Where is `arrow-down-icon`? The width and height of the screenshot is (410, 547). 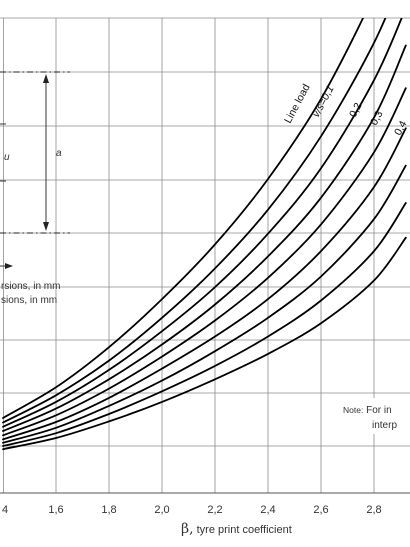
arrow-down-icon is located at coordinates (46, 226).